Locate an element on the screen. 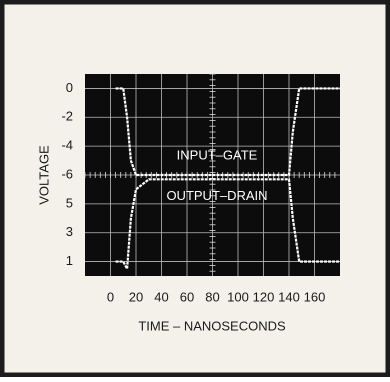 This screenshot has height=382, width=390. x-tick-label: 20 is located at coordinates (136, 296).